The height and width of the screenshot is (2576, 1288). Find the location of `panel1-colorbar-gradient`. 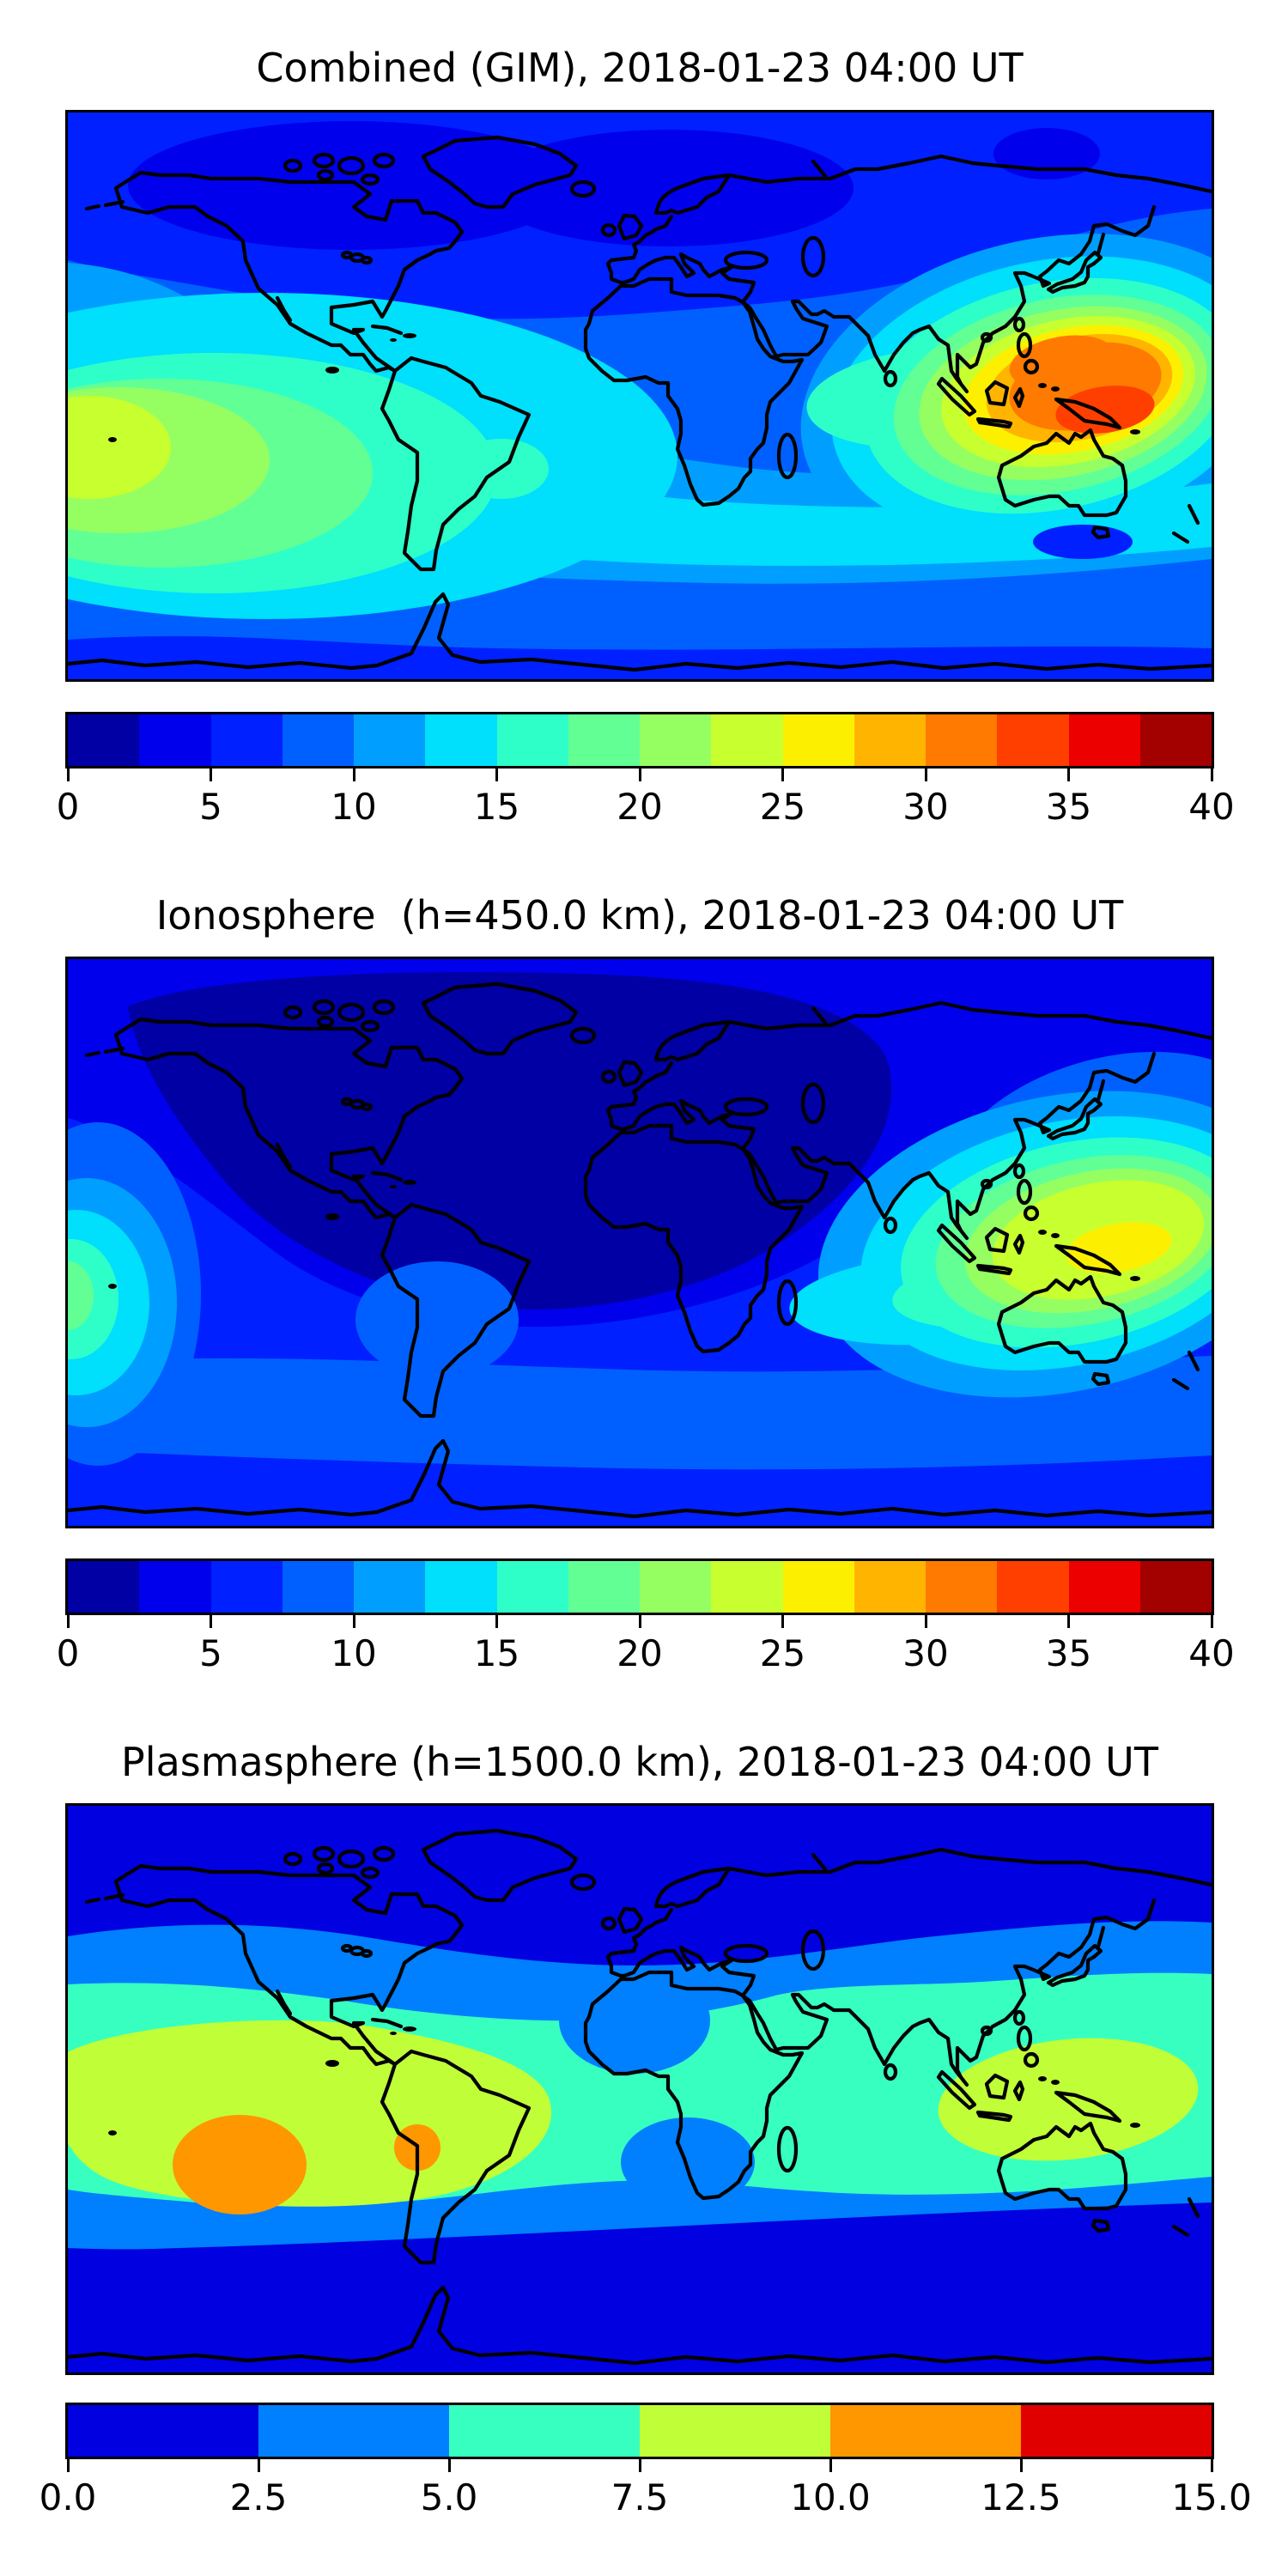

panel1-colorbar-gradient is located at coordinates (640, 740).